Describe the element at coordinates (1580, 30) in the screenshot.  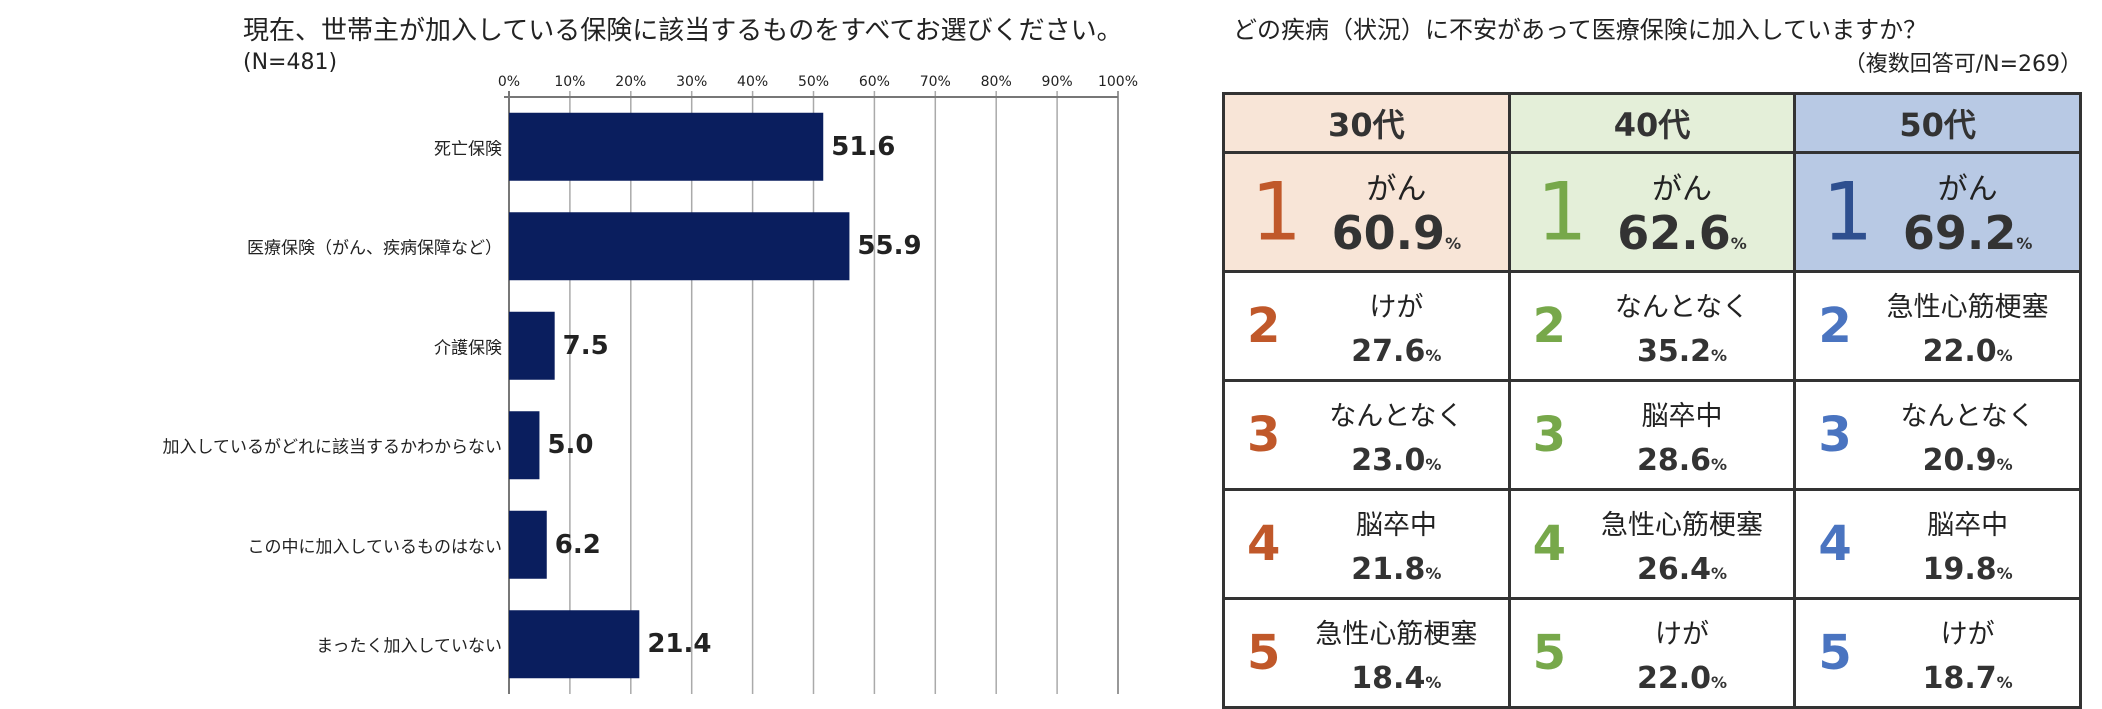
I see `right-table-title: どの疾病（状況）に不安があって医療保険に加入していますか？` at that location.